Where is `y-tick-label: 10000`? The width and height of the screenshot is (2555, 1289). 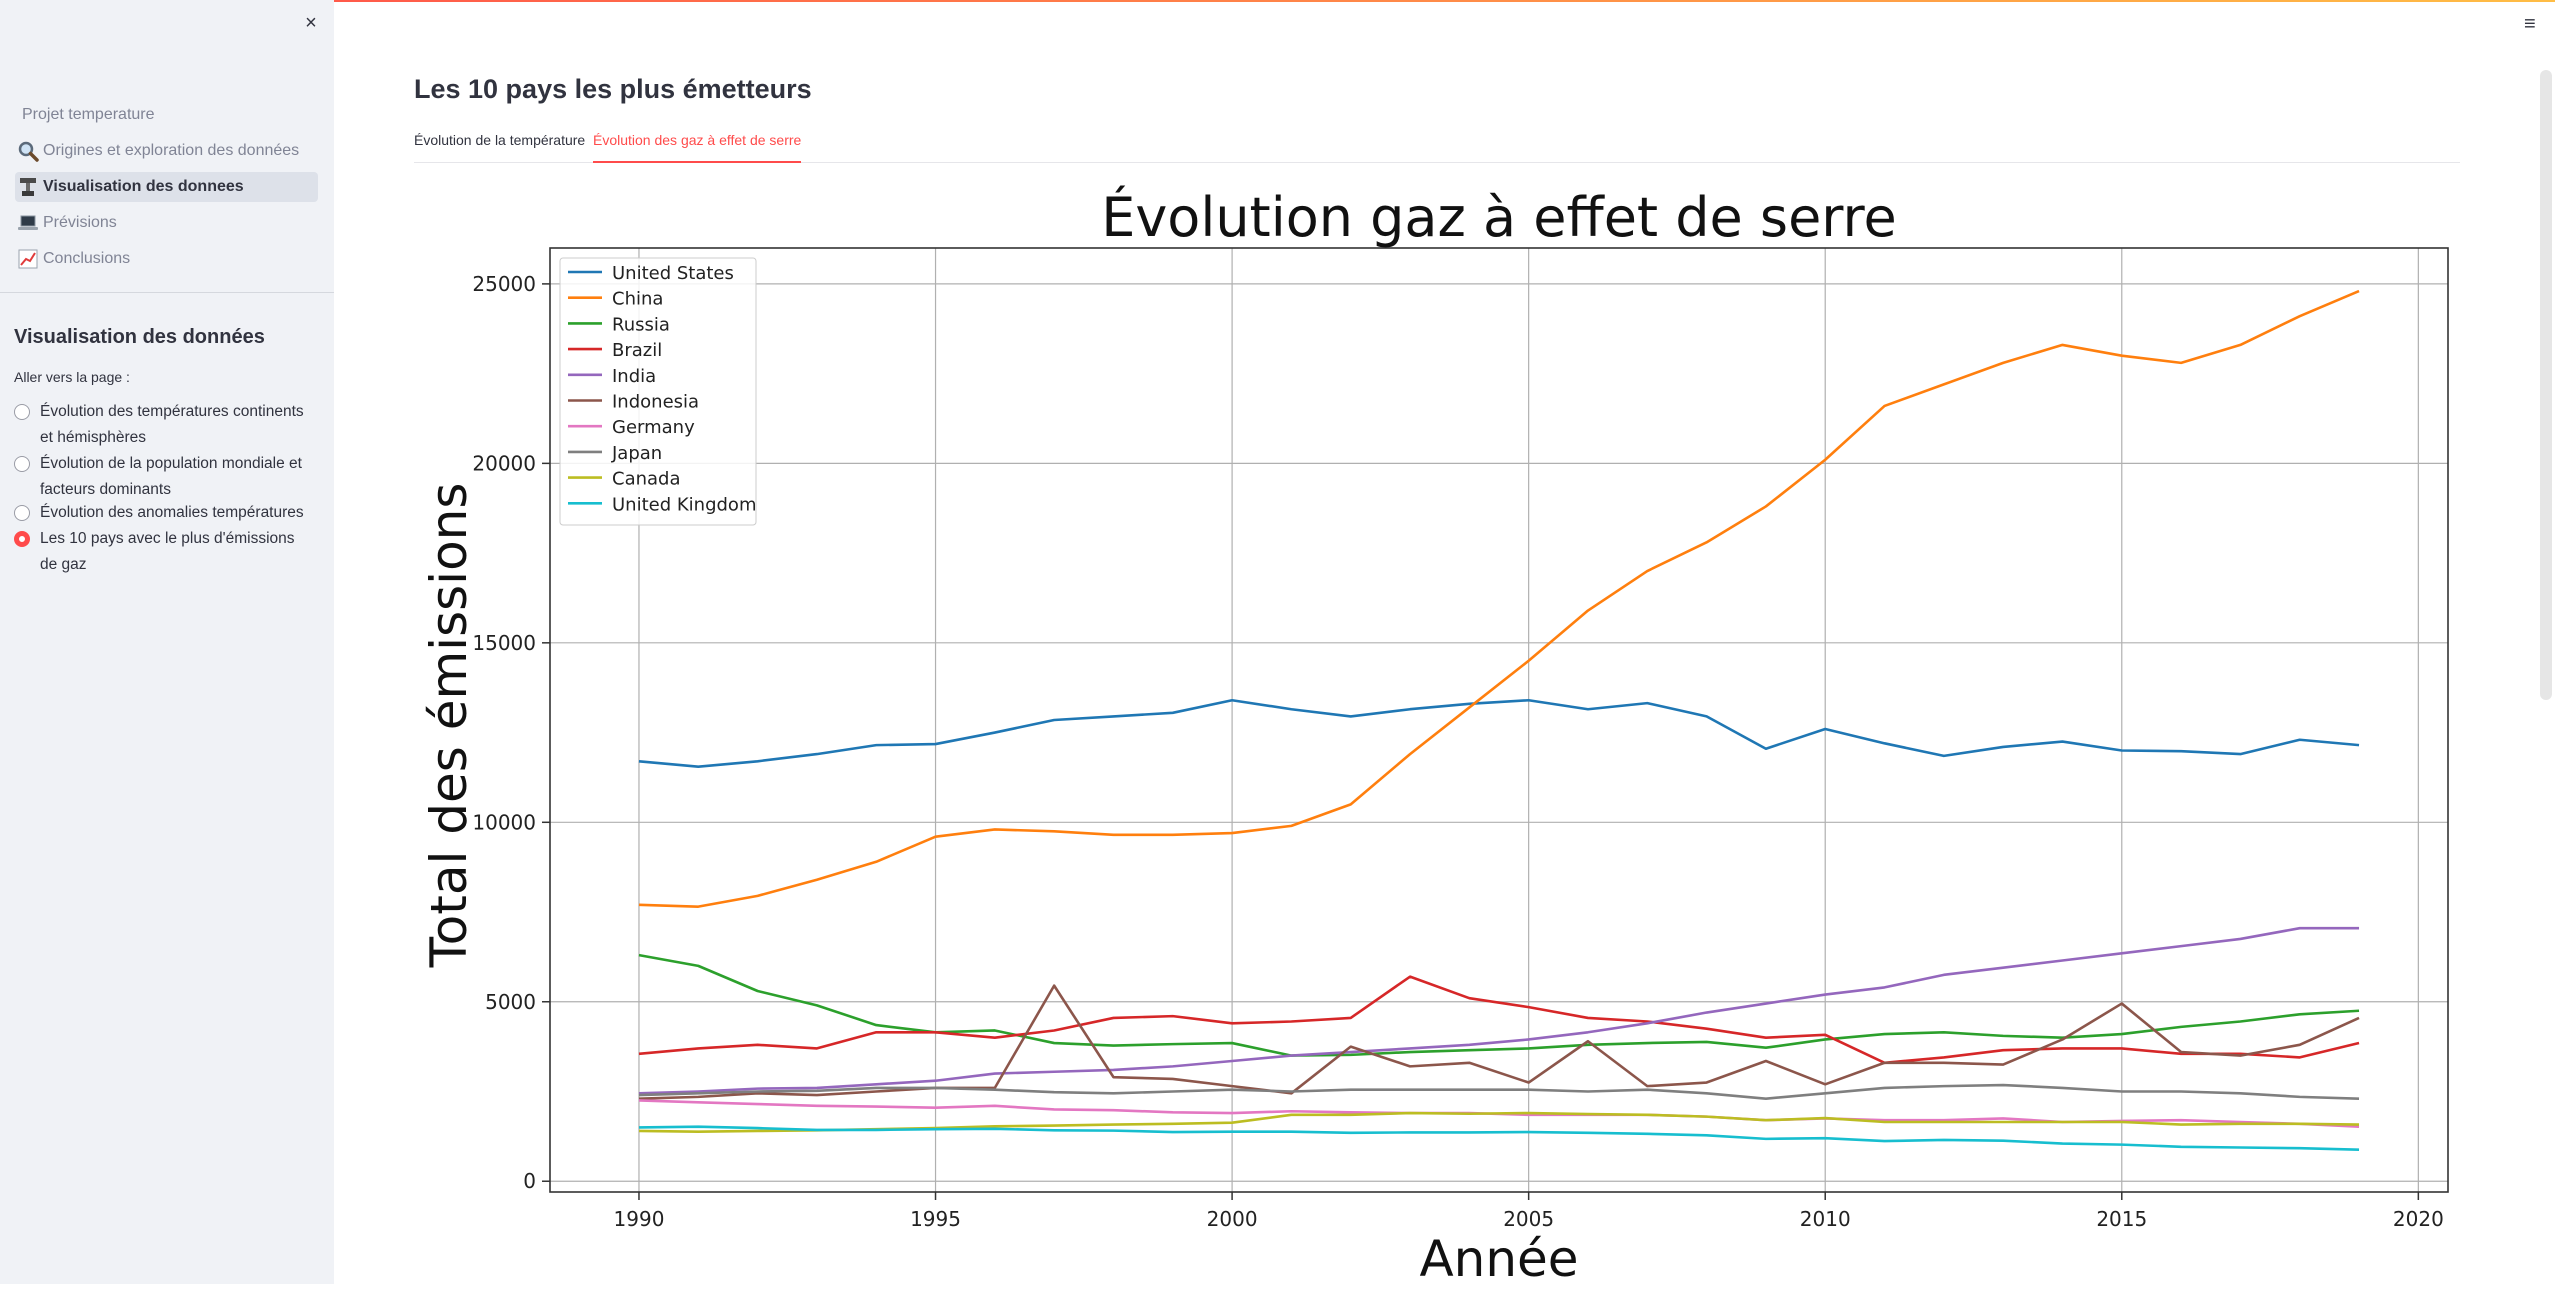 y-tick-label: 10000 is located at coordinates (504, 822).